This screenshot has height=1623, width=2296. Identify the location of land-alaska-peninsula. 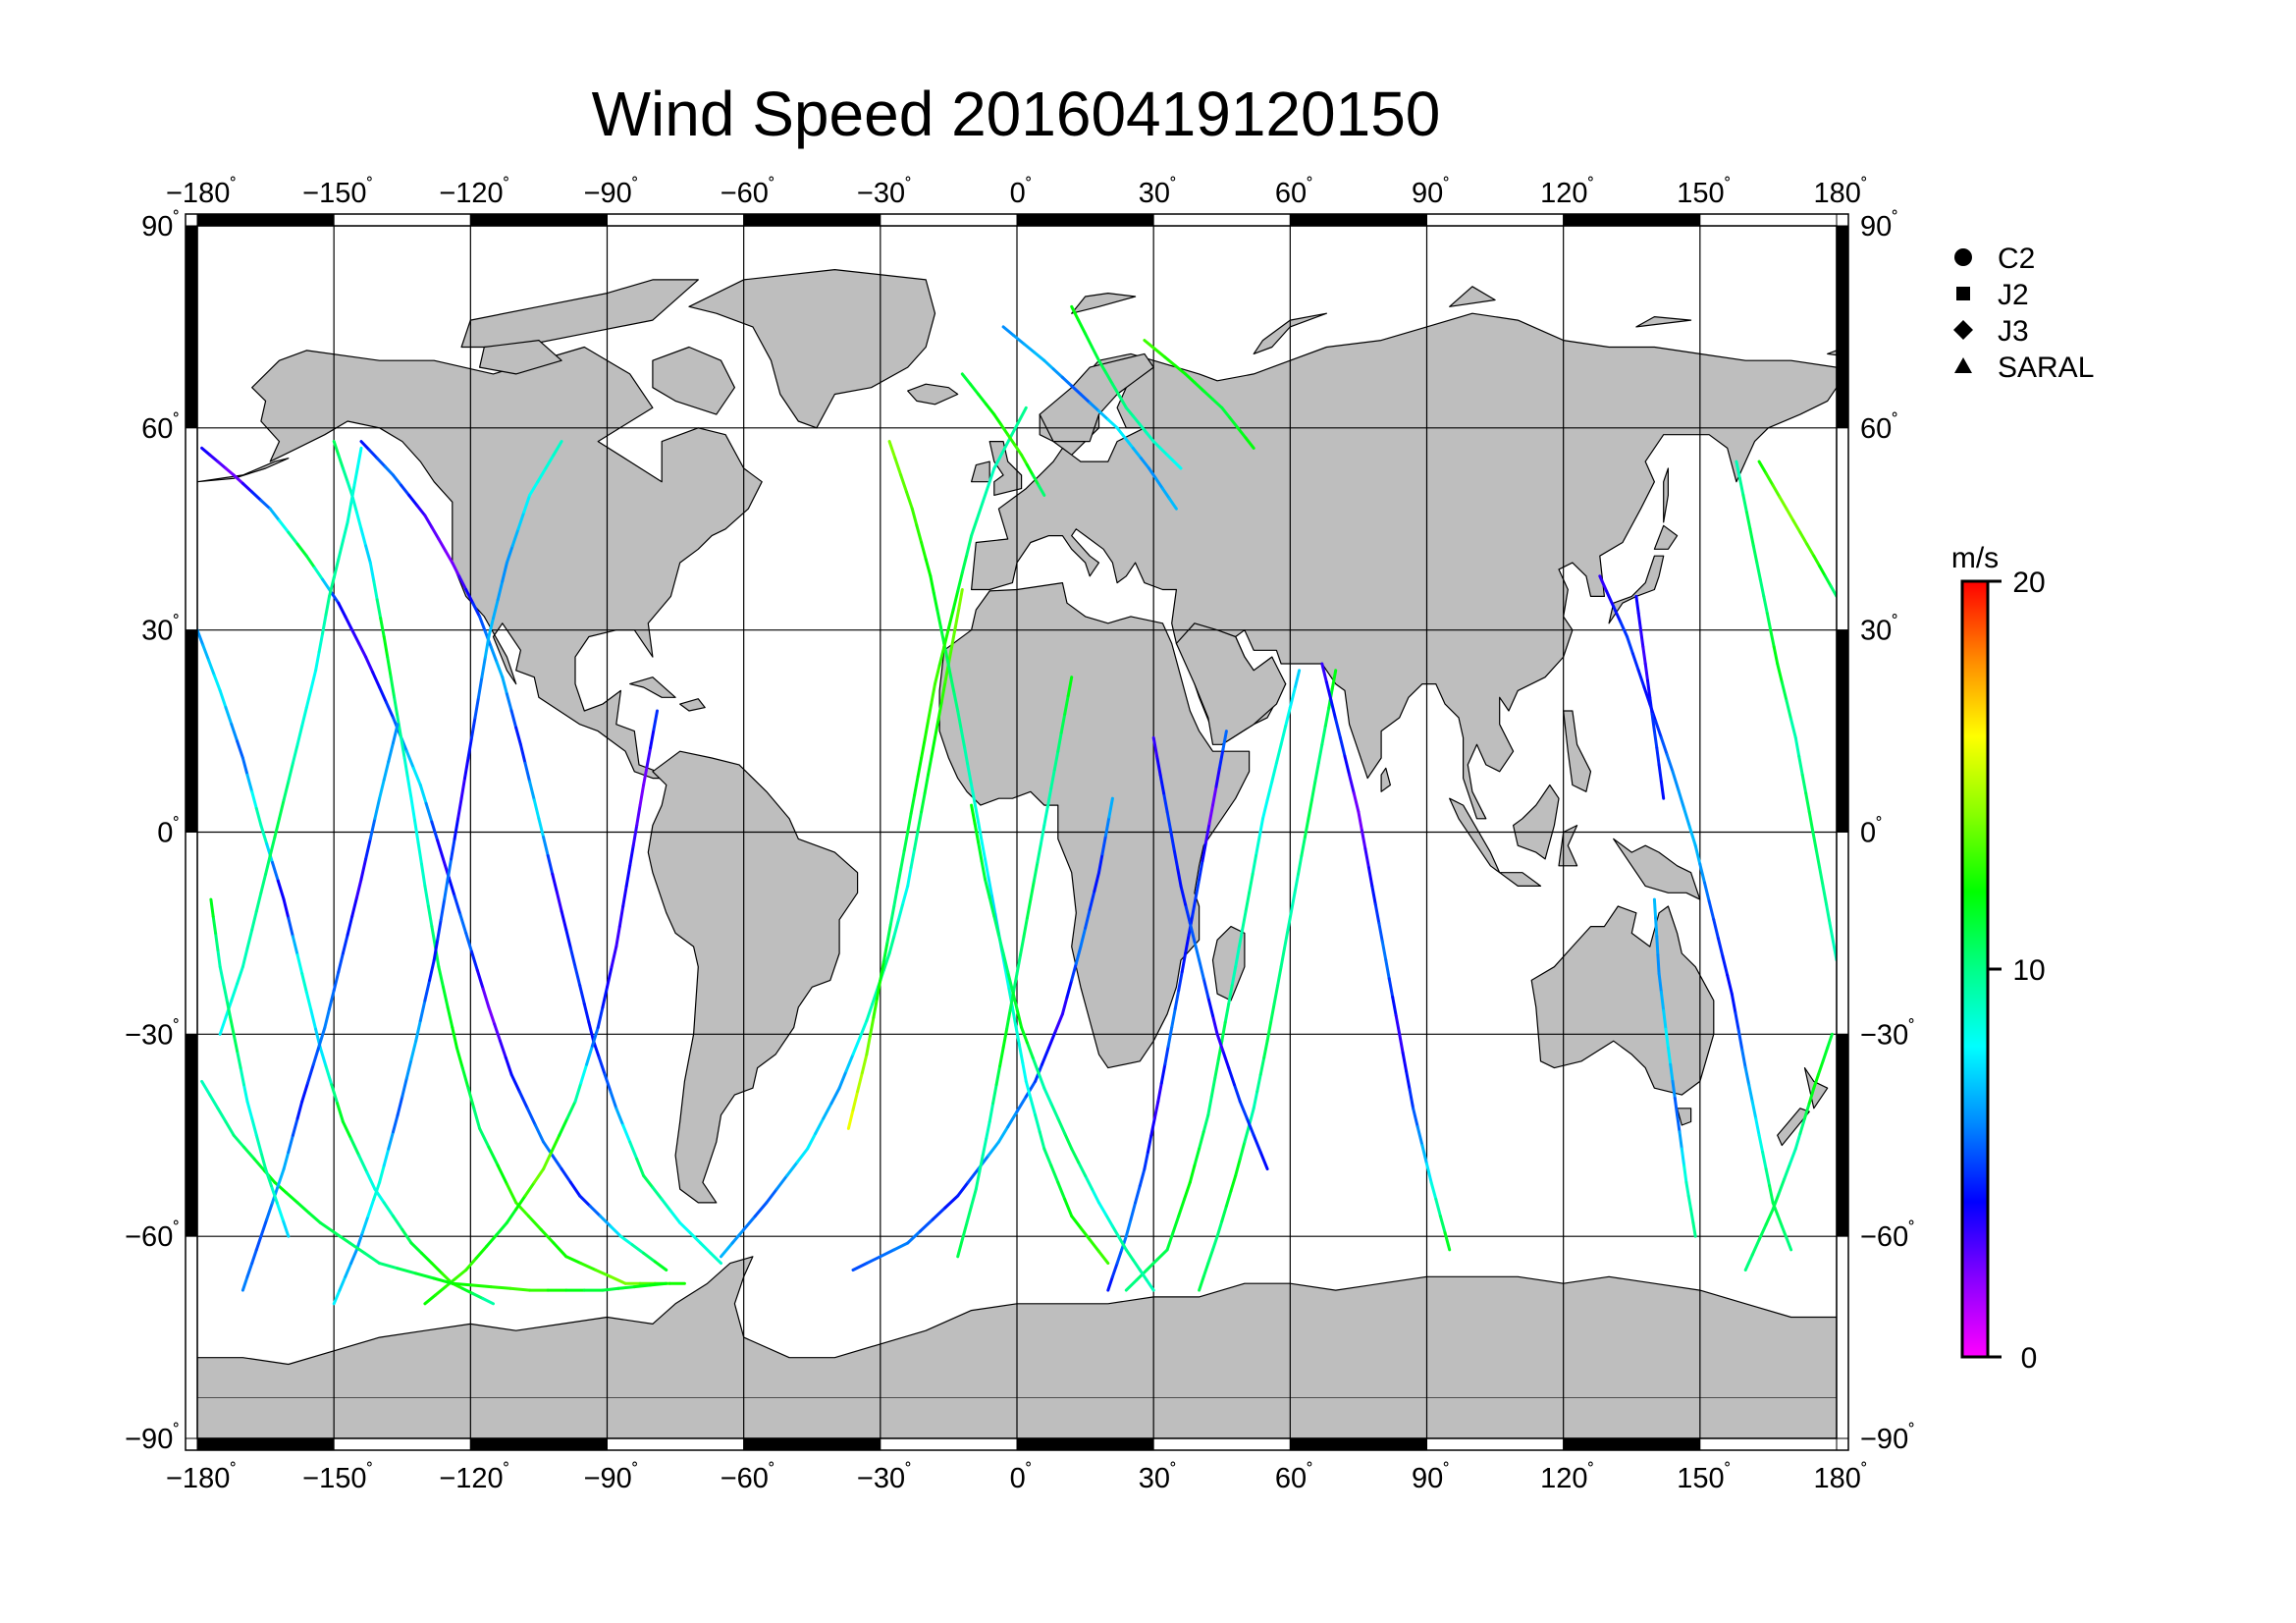
(244, 470).